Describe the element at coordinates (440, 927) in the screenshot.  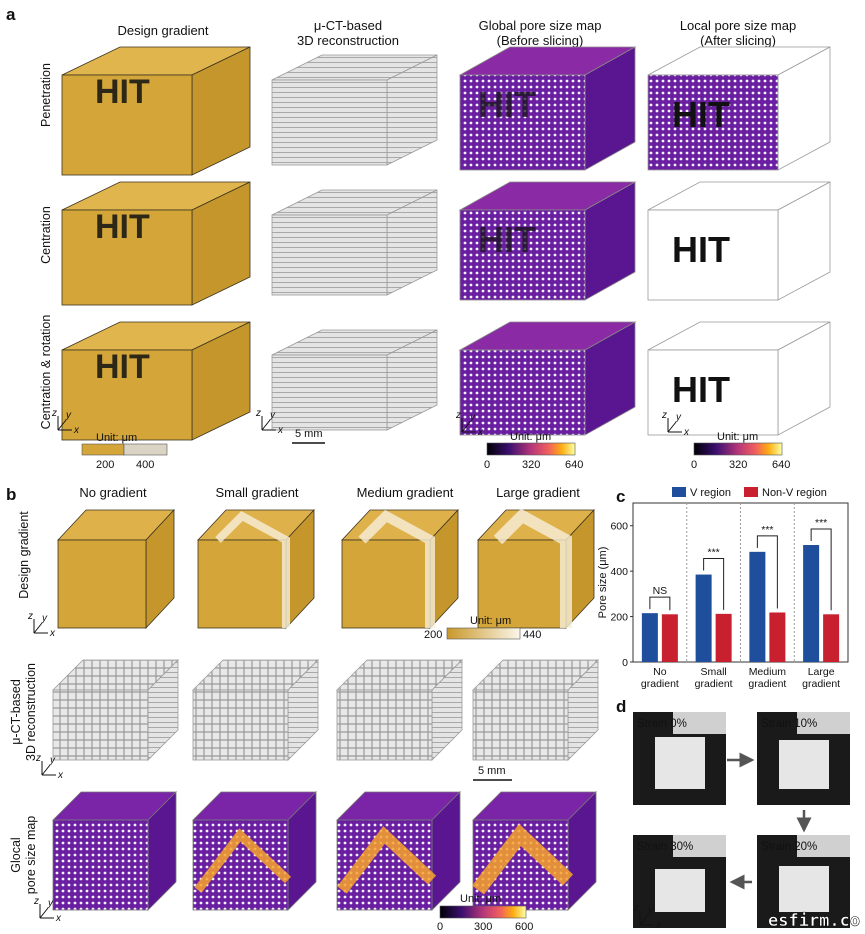
I see `b-pore-tick-0: 0` at that location.